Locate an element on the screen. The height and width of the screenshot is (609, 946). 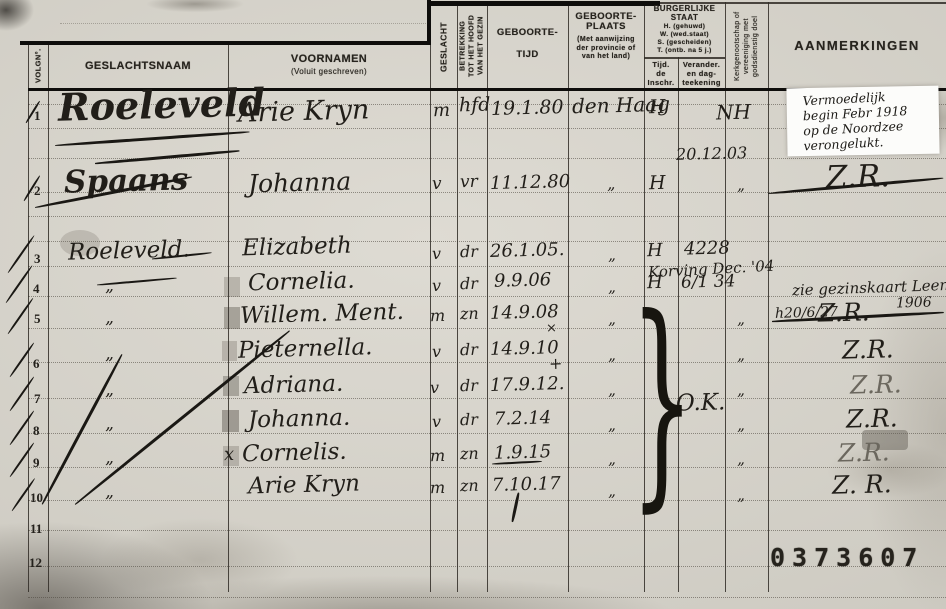
row4-birthdate: 9.9.06 is located at coordinates (522, 280).